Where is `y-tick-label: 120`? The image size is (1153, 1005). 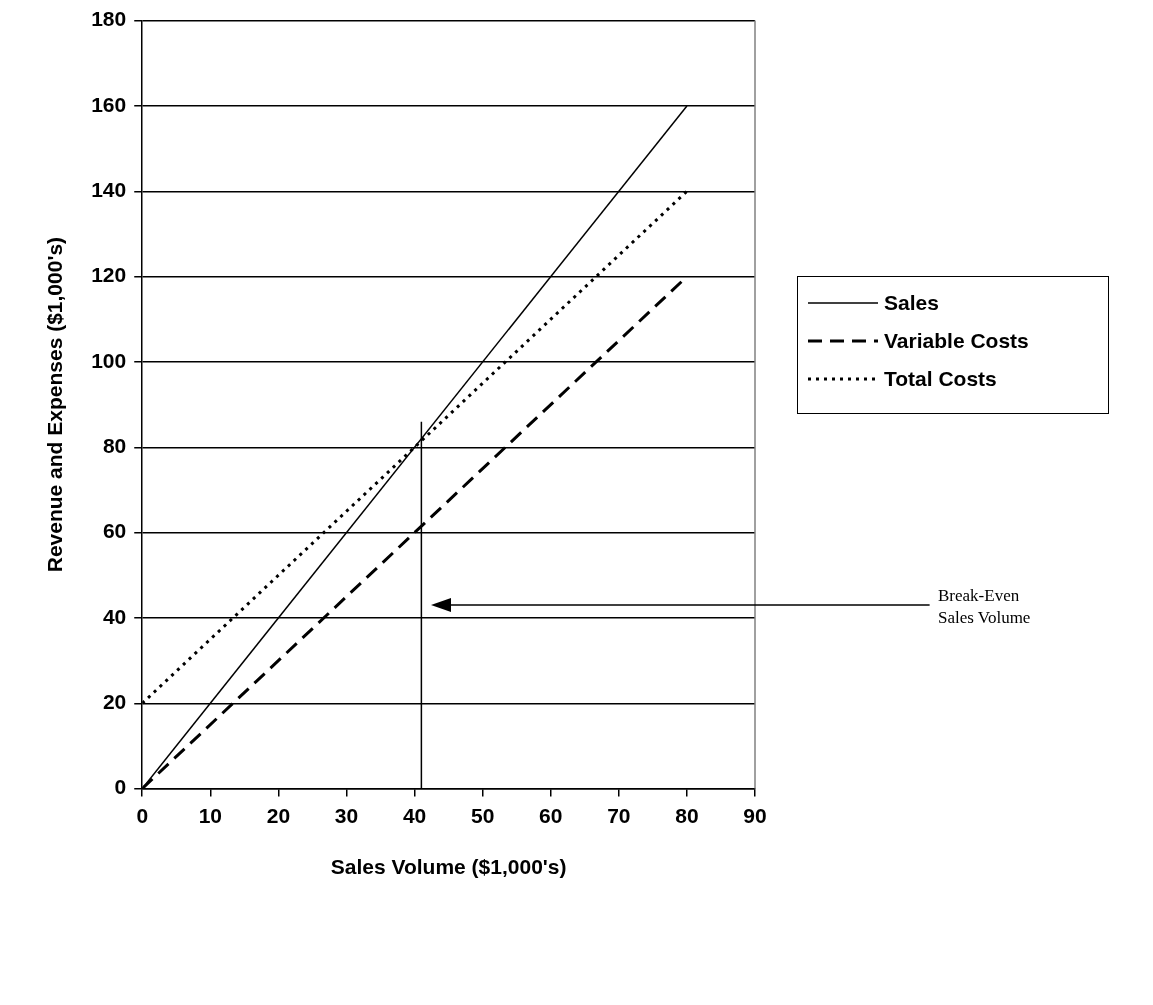
y-tick-label: 120 is located at coordinates (109, 275).